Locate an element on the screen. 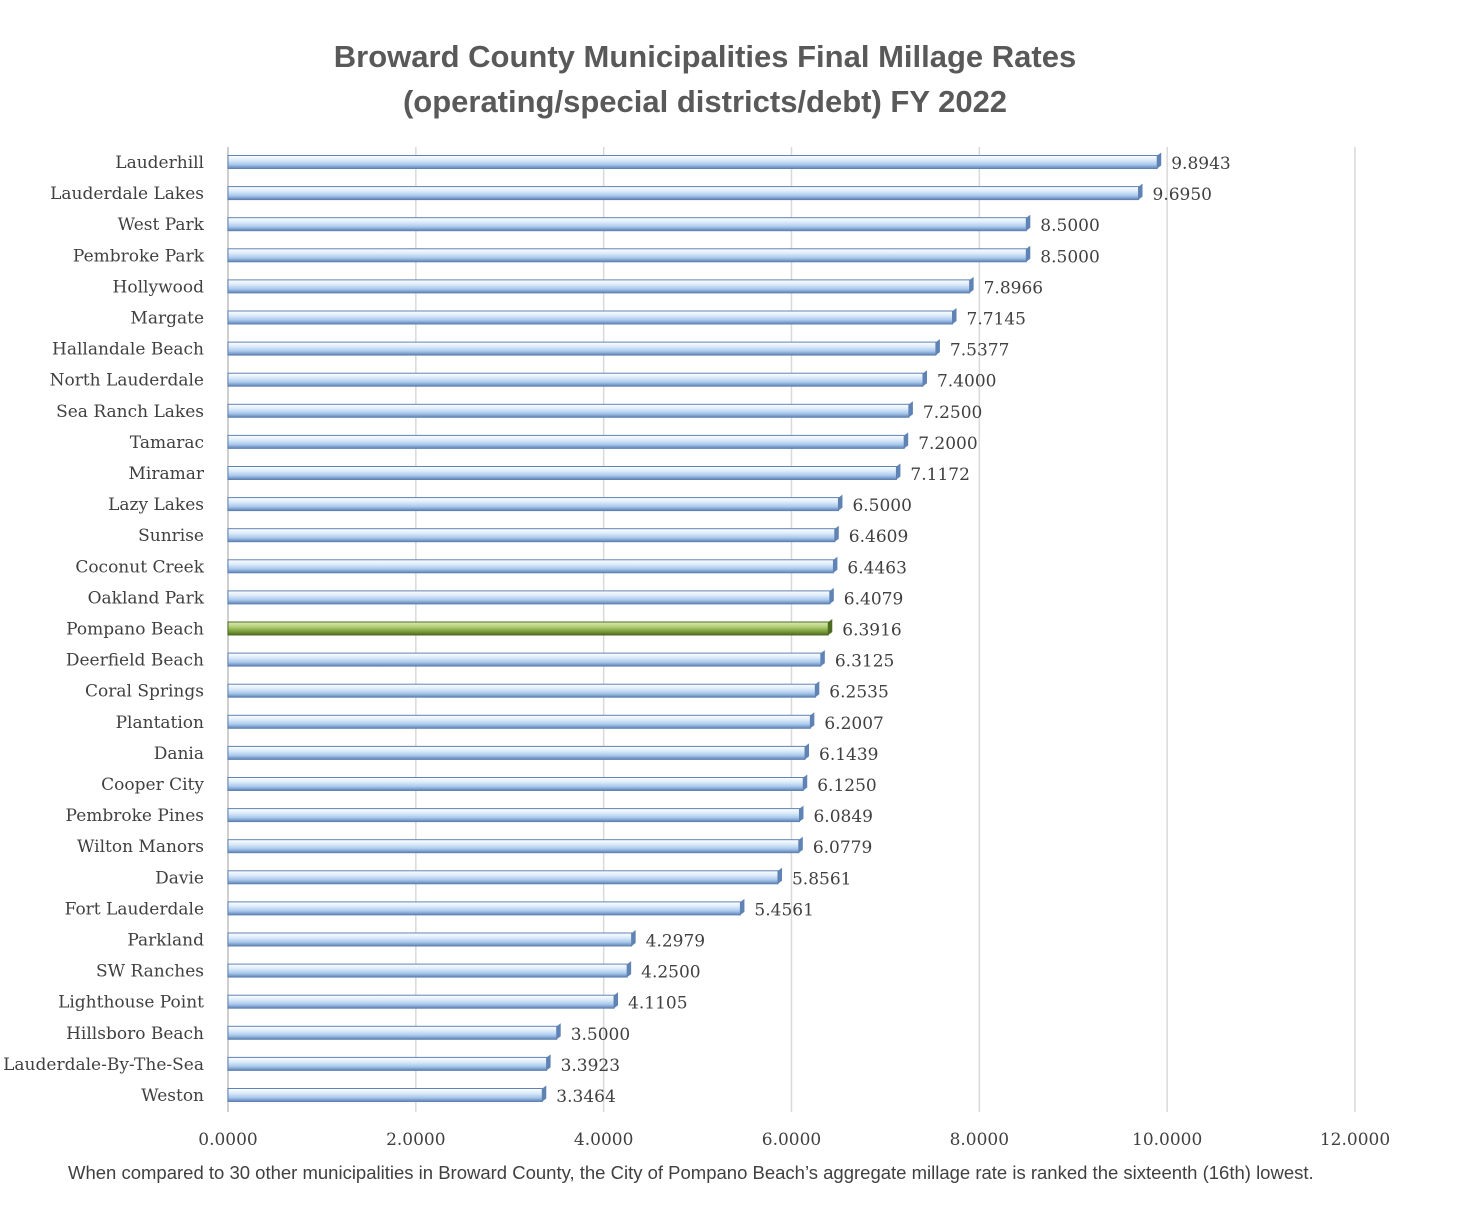 The image size is (1476, 1214). category-label: SW Ranches is located at coordinates (150, 972).